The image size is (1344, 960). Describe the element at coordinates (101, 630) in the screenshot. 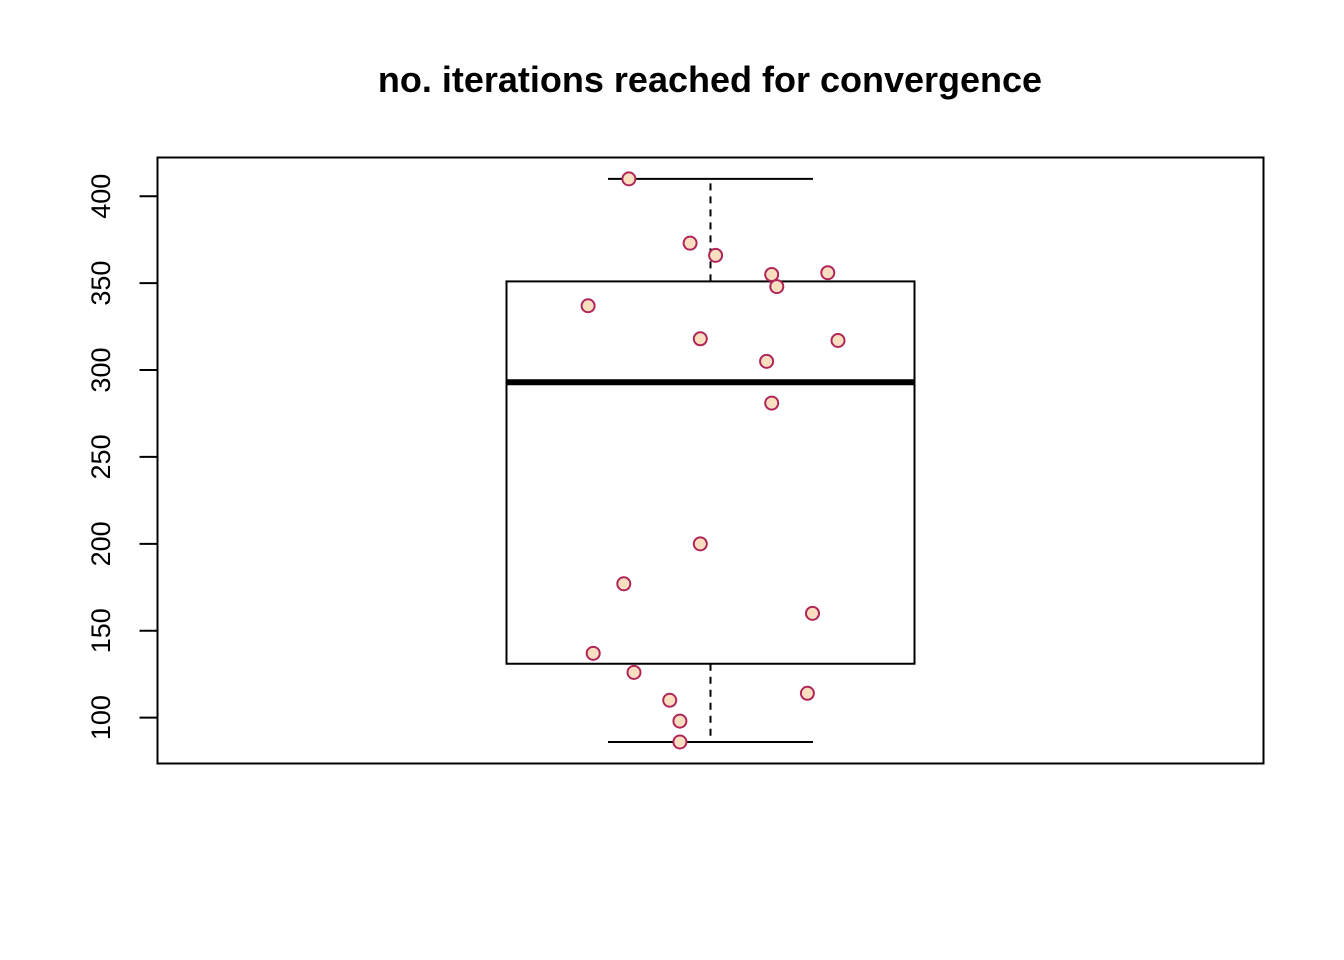

I see `y-tick-label: 150` at that location.